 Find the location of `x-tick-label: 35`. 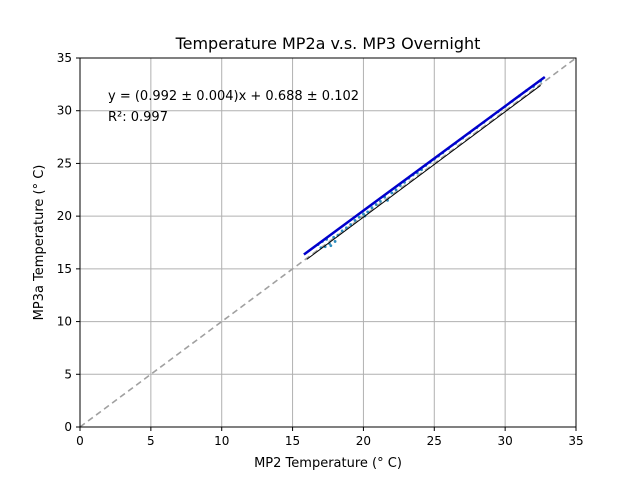

x-tick-label: 35 is located at coordinates (575, 441).